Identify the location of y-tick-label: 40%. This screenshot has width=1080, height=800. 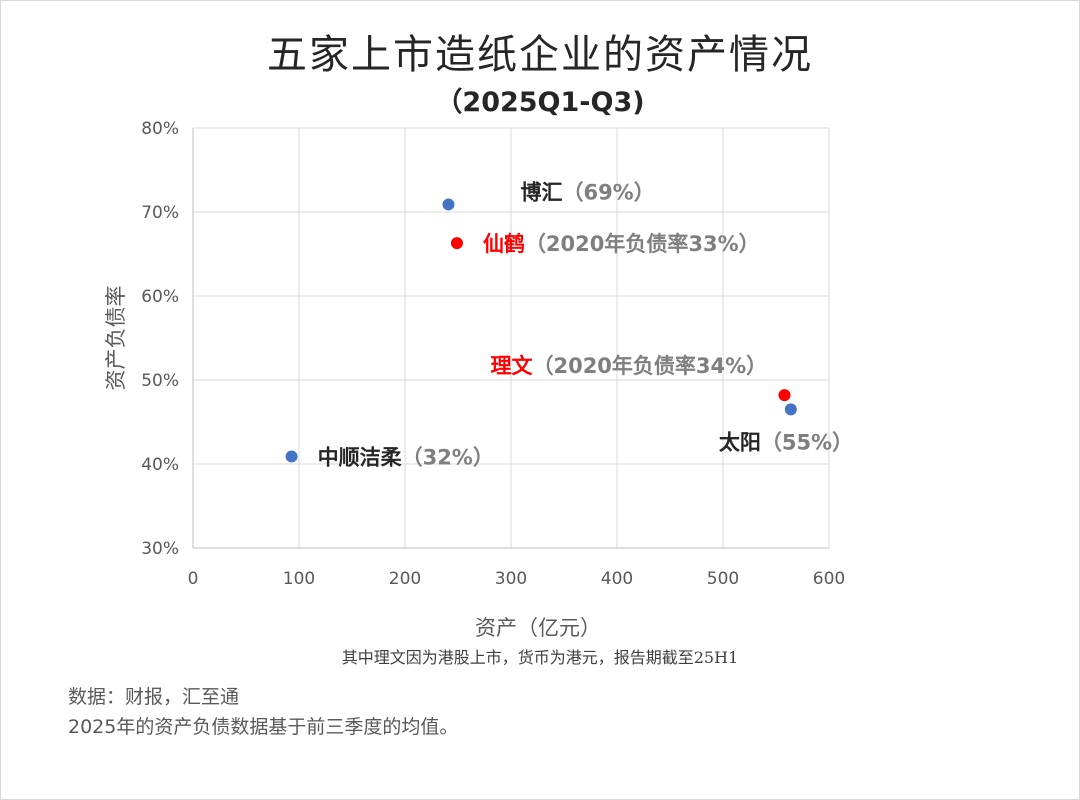
(160, 465).